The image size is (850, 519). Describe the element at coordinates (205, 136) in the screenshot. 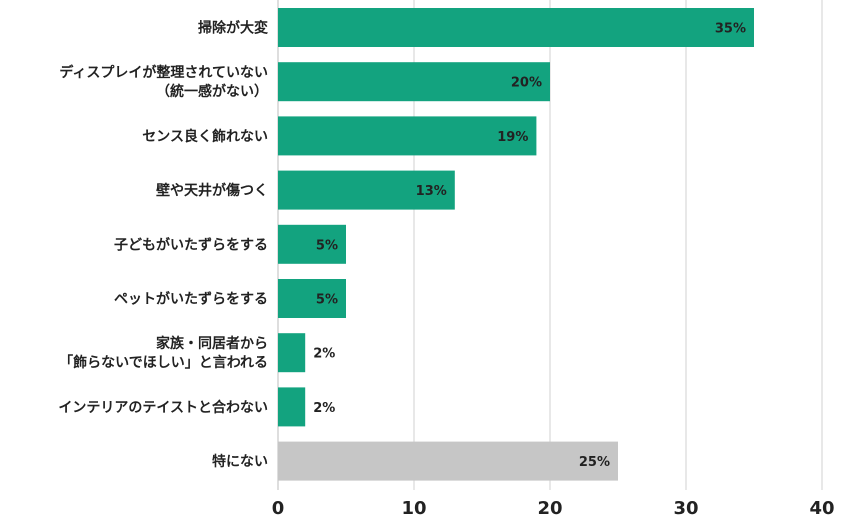

I see `category-label: センス良く飾れない` at that location.